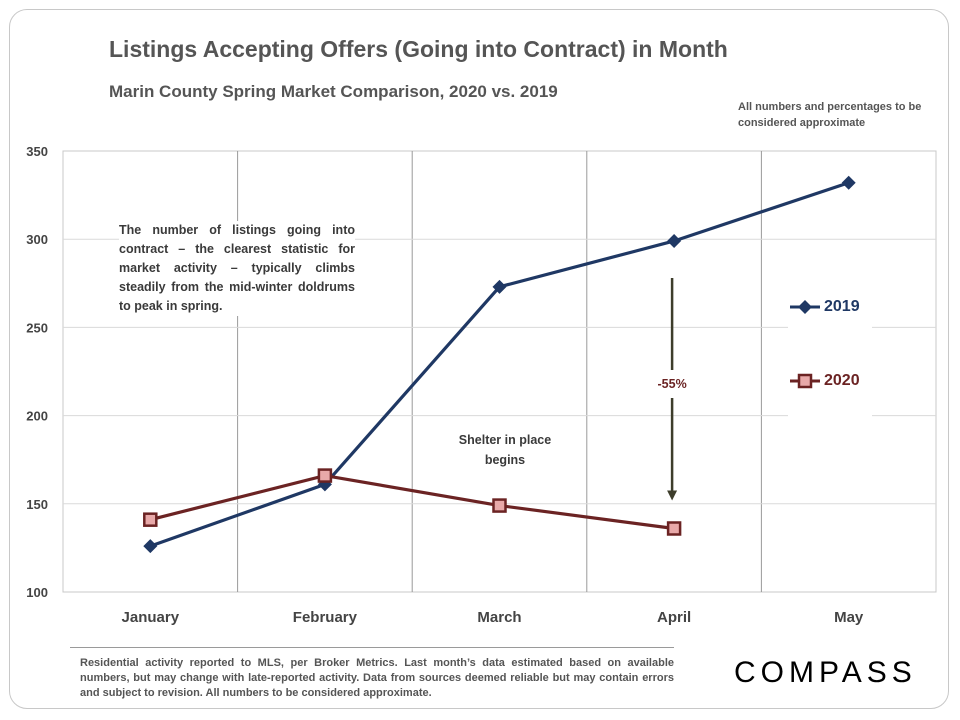 Image resolution: width=960 pixels, height=720 pixels. Describe the element at coordinates (499, 617) in the screenshot. I see `x-tick-label: March` at that location.